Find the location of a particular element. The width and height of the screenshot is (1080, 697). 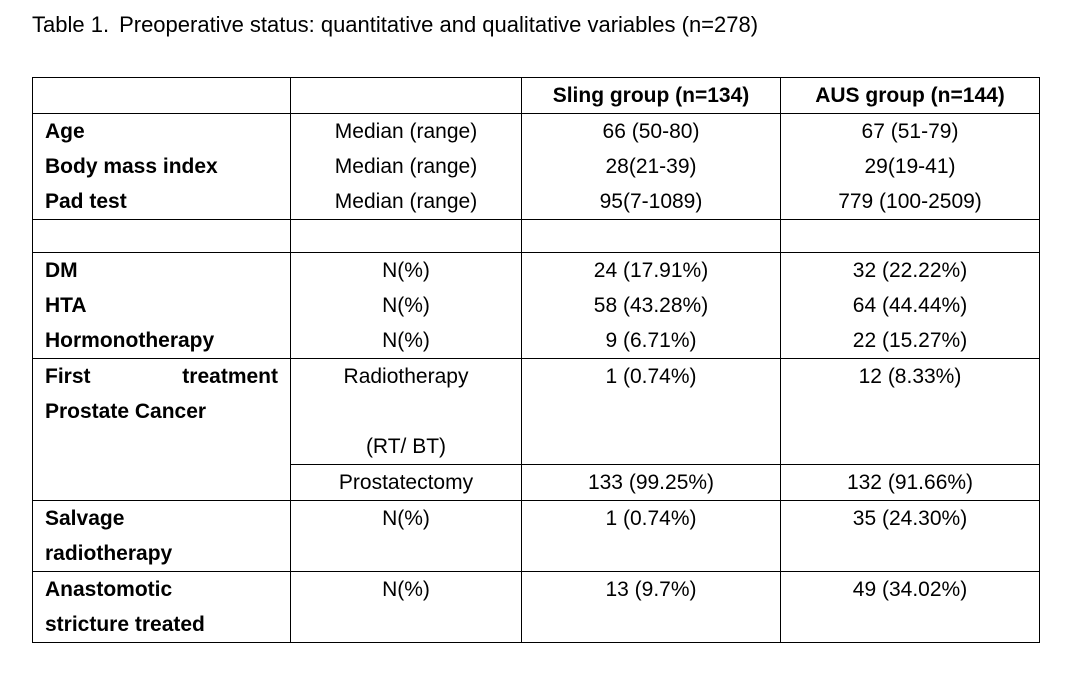

row-variable: Hormonotherapy is located at coordinates (161, 341).